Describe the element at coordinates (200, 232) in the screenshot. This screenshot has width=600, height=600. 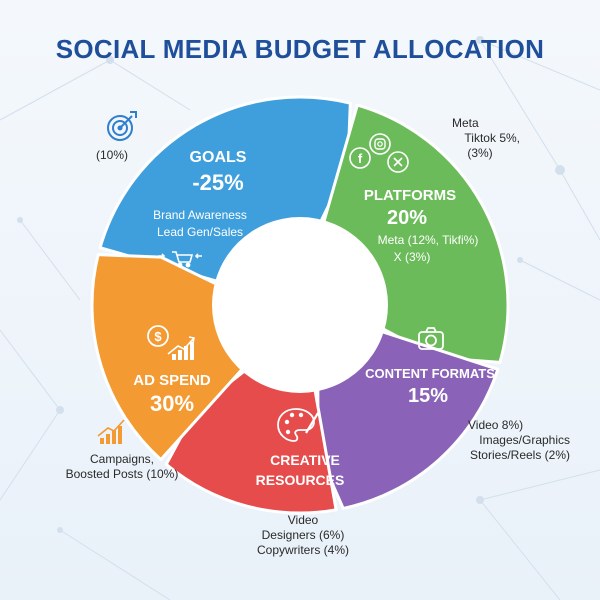
I see `goals-line-2: Lead Gen/Sales` at that location.